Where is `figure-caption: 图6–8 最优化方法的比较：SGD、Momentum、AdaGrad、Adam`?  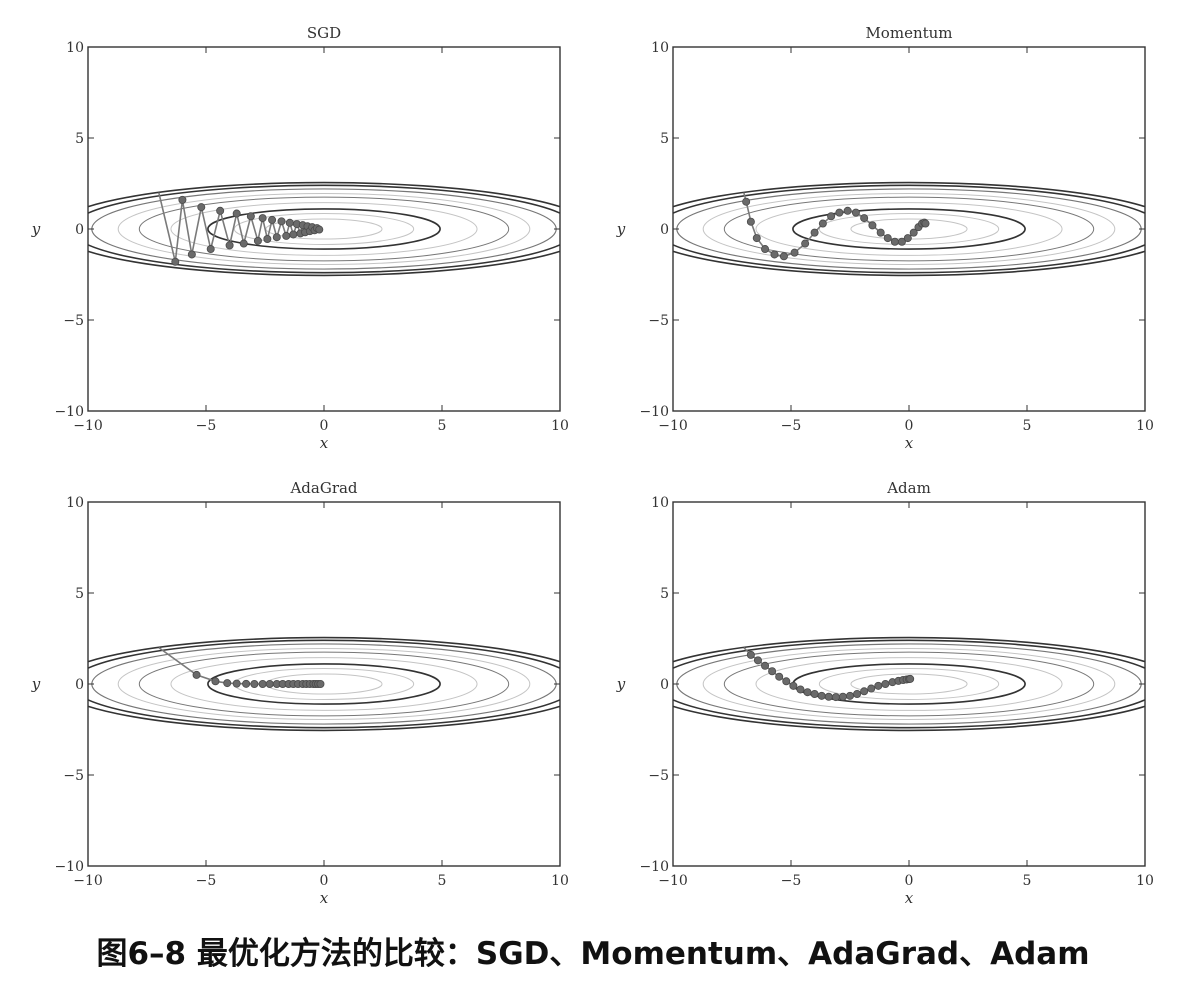 figure-caption: 图6–8 最优化方法的比较：SGD、Momentum、AdaGrad、Adam is located at coordinates (593, 954).